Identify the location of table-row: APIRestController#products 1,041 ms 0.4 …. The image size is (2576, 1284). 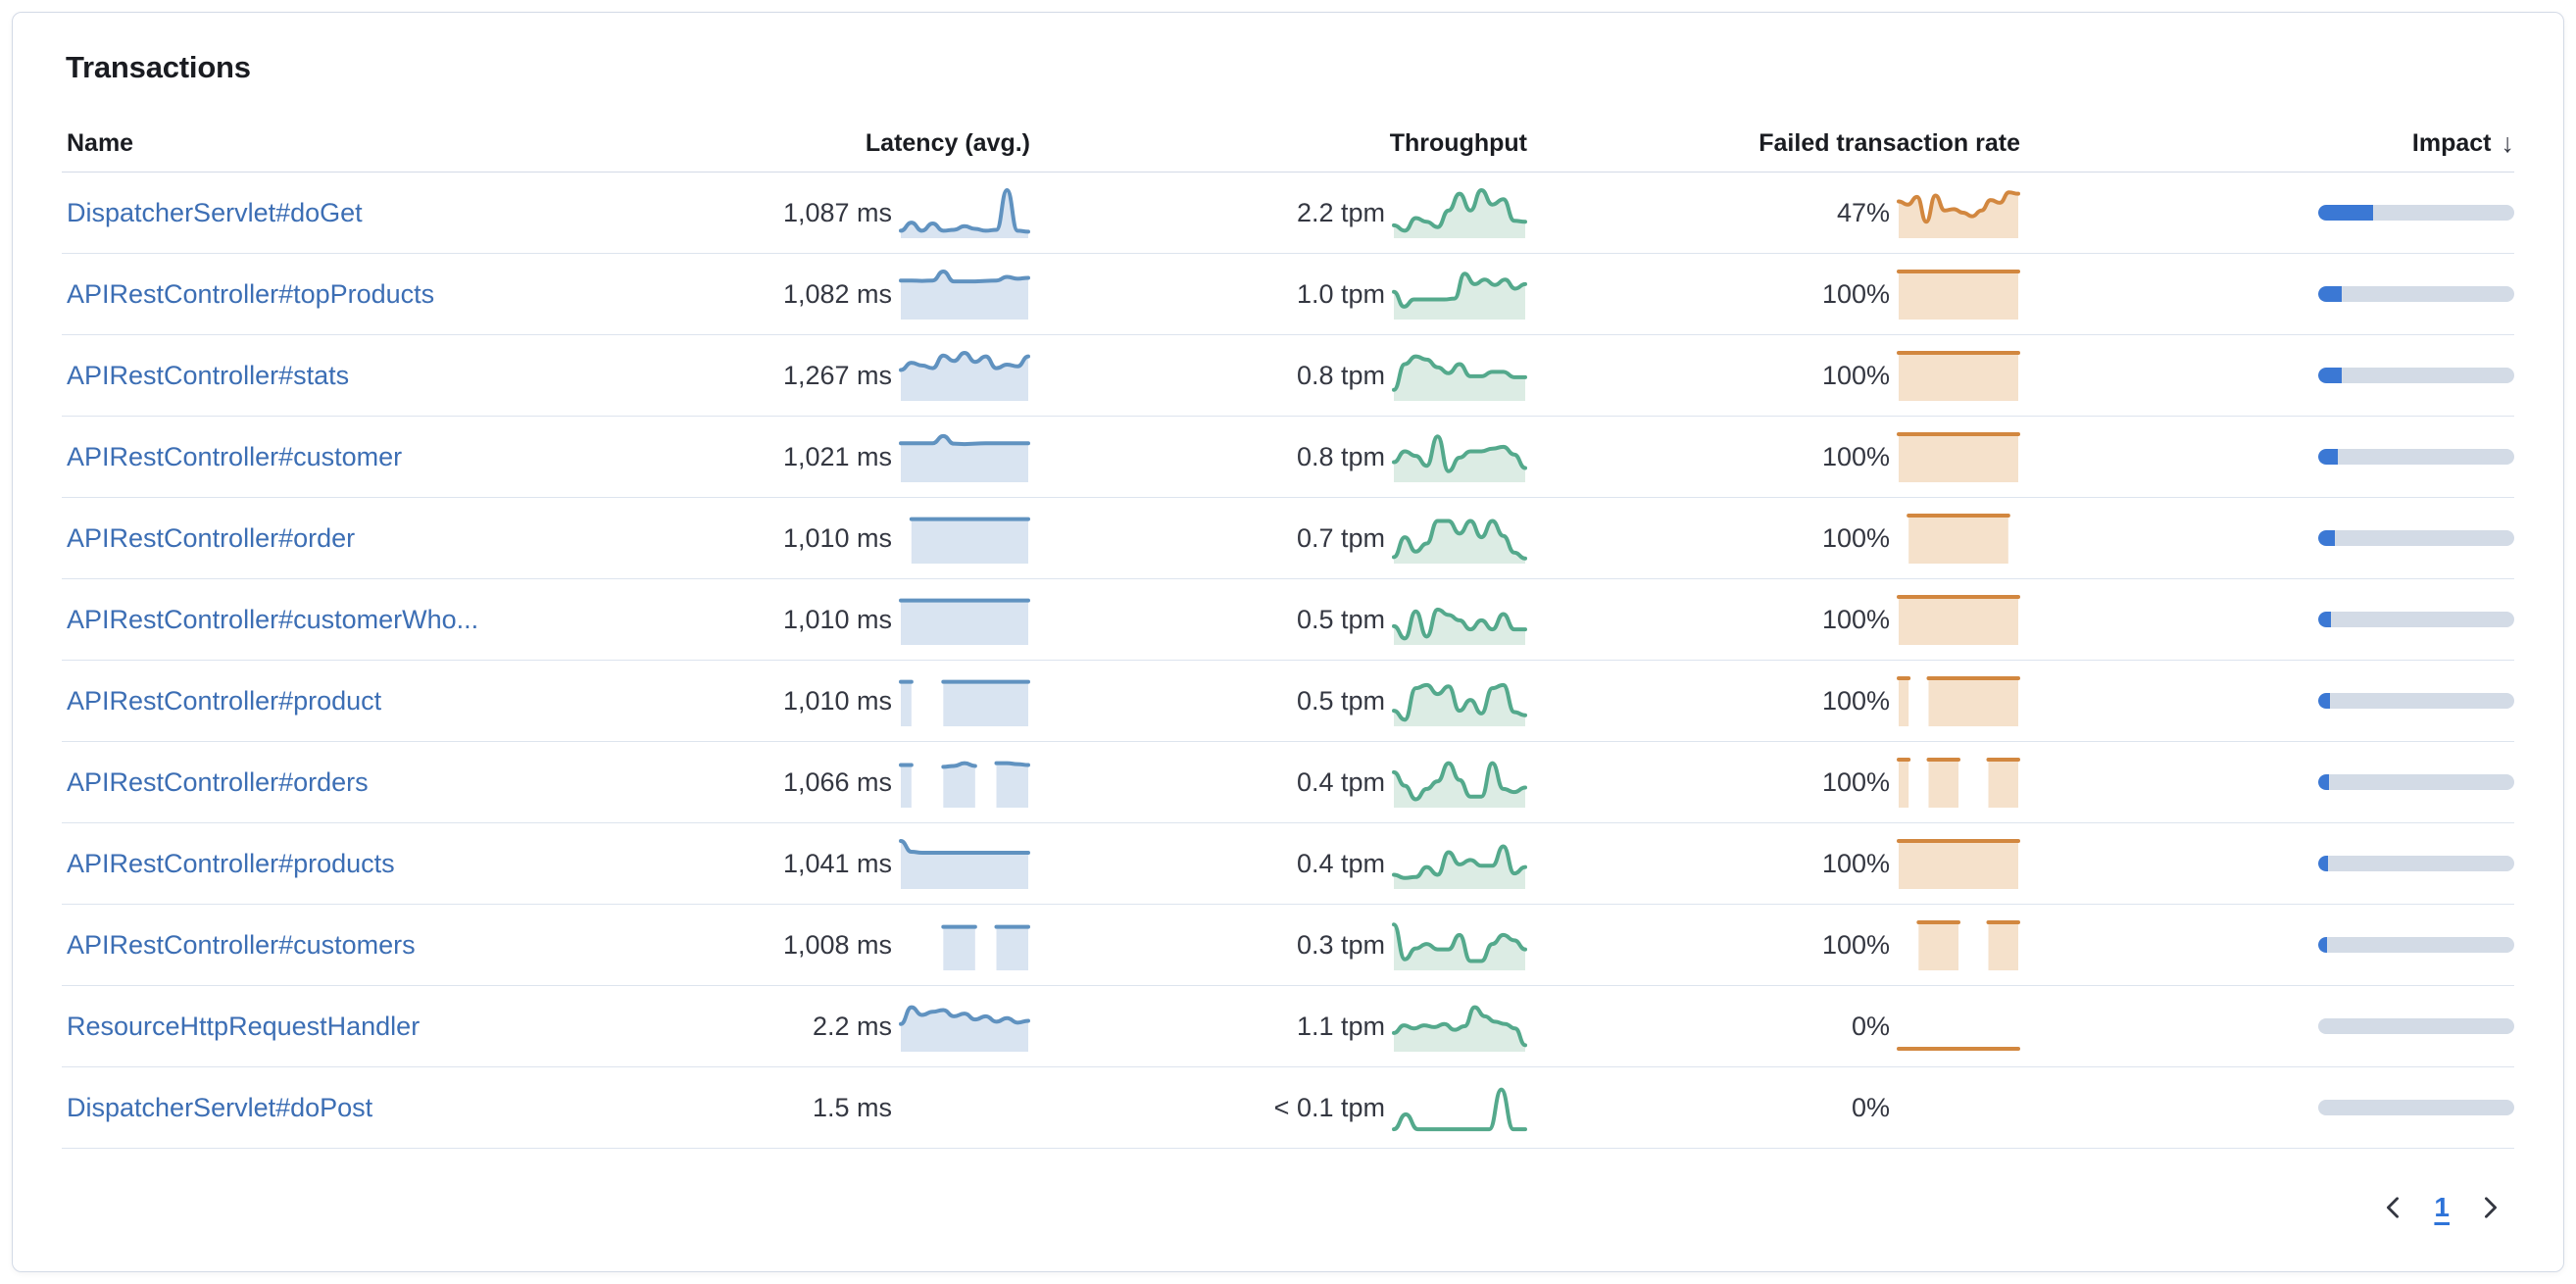
(1288, 864).